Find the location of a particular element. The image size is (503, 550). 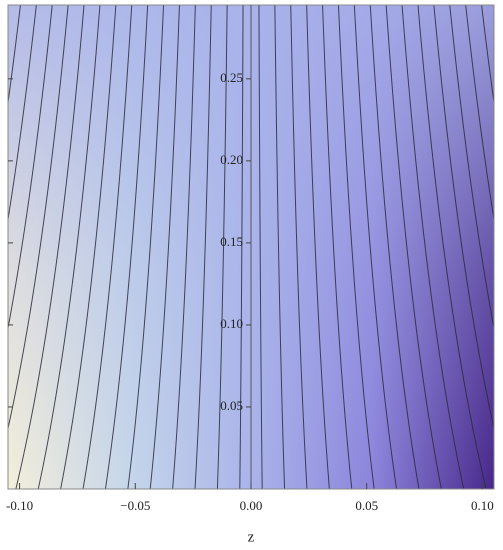

x-tick-label: 0.10 is located at coordinates (482, 505).